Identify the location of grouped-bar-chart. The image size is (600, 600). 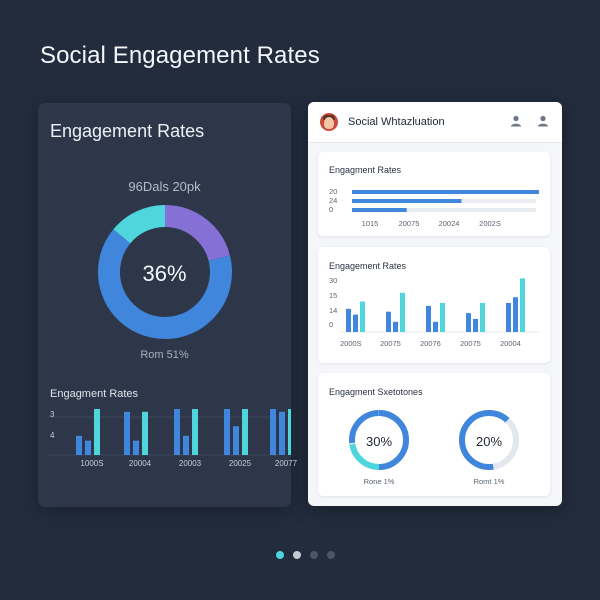
(440, 305).